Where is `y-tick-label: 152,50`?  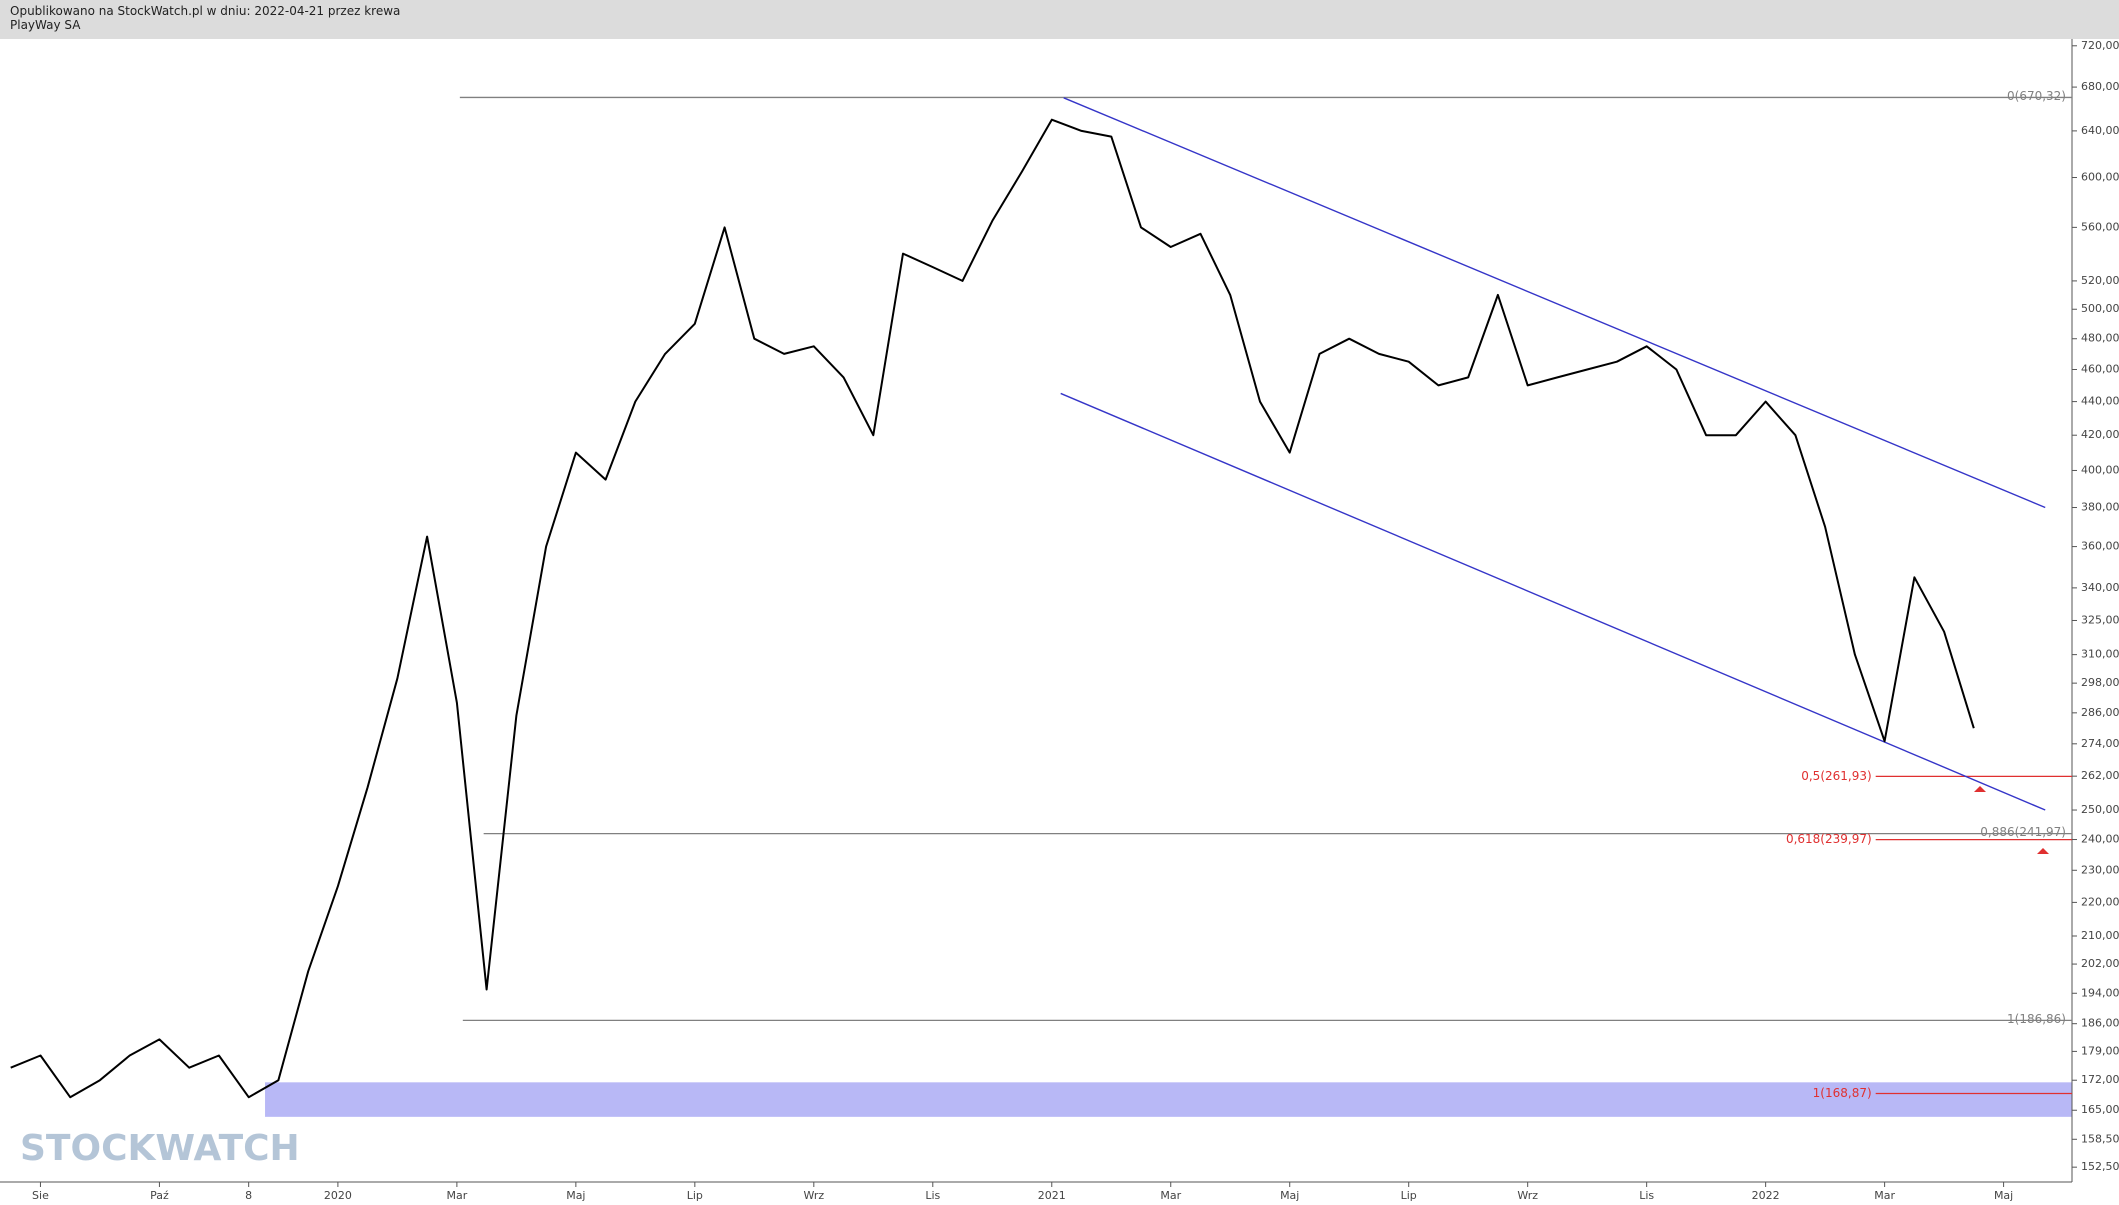
y-tick-label: 152,50 is located at coordinates (2100, 1166).